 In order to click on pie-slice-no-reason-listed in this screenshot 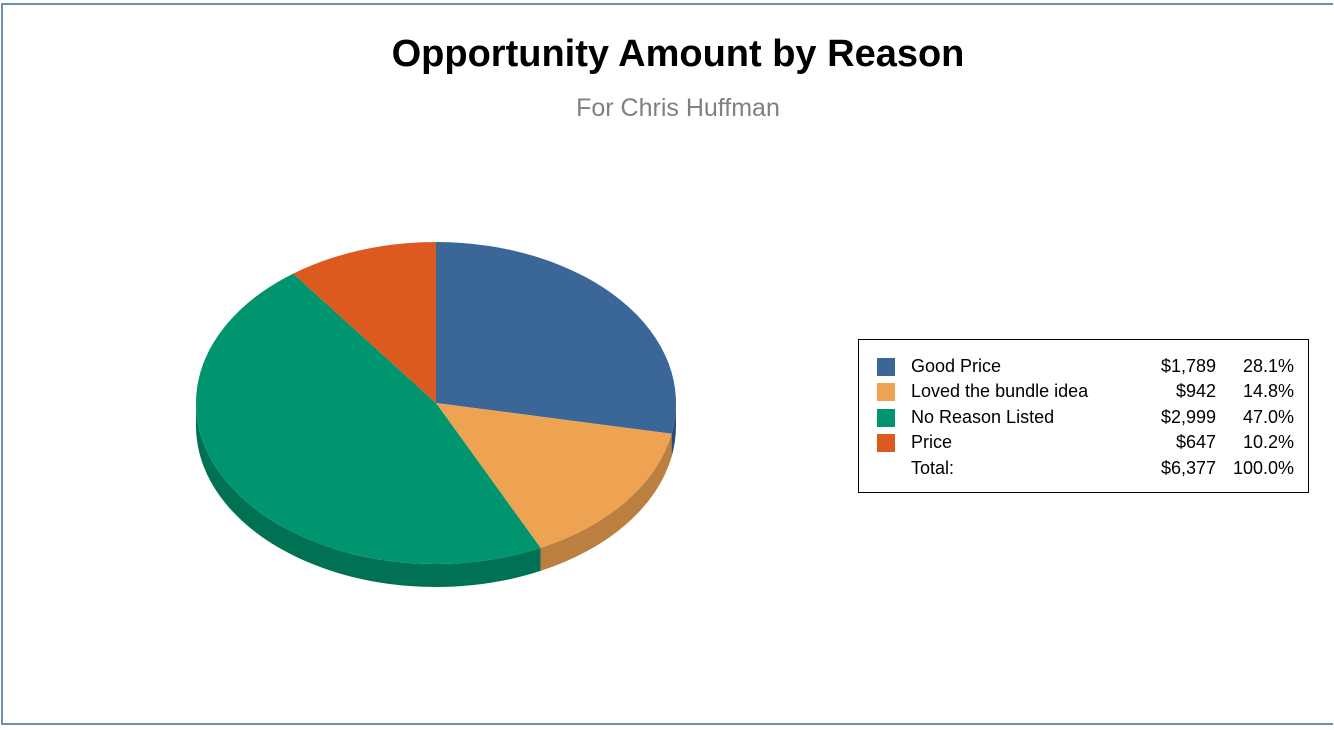, I will do `click(368, 418)`.